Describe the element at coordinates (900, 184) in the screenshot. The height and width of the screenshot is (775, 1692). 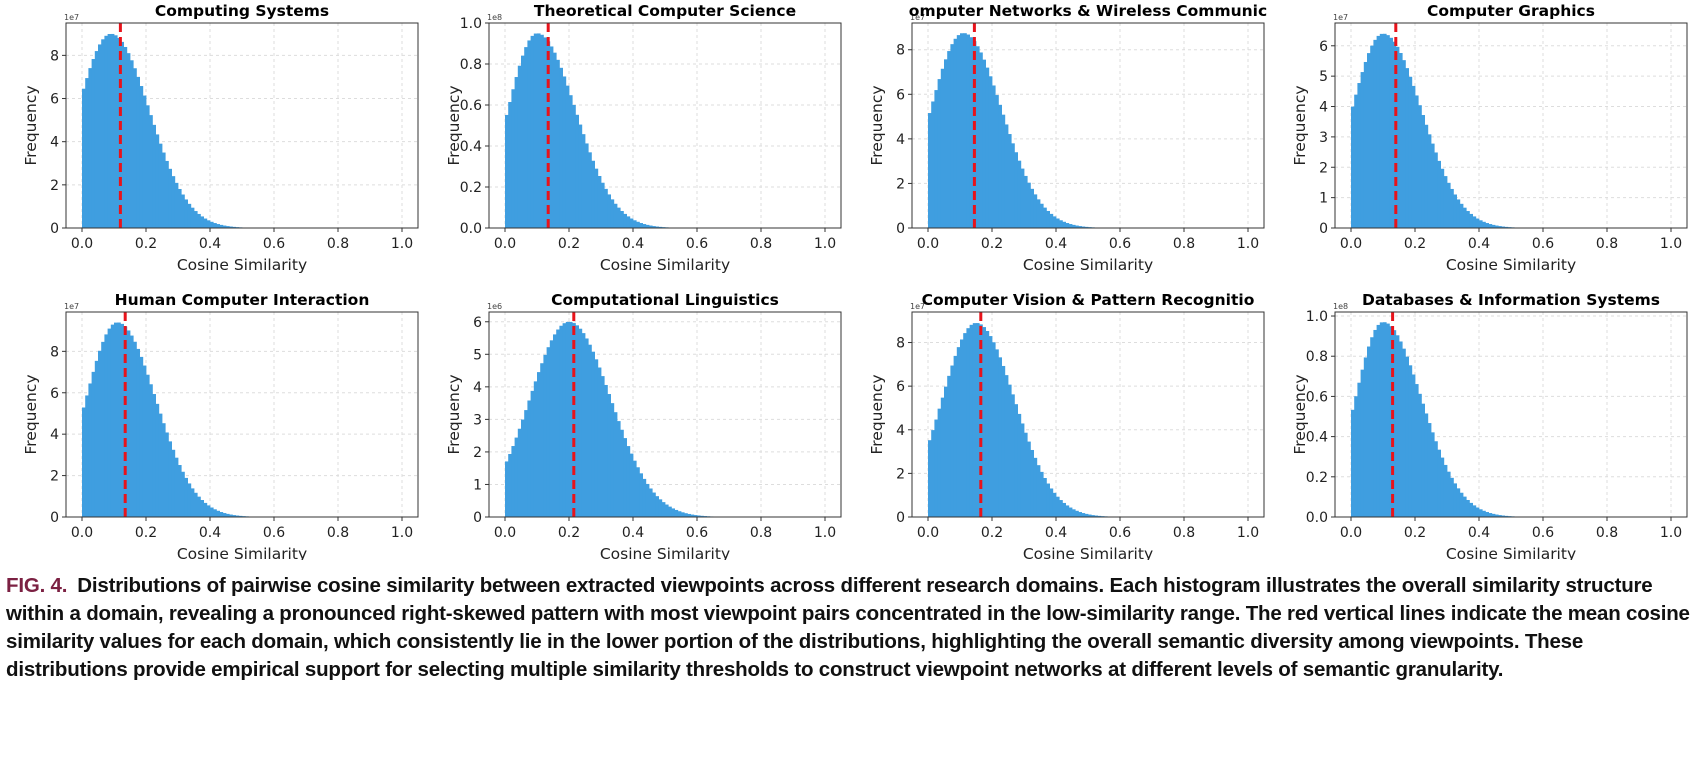
I see `y-tick-label: 2` at that location.